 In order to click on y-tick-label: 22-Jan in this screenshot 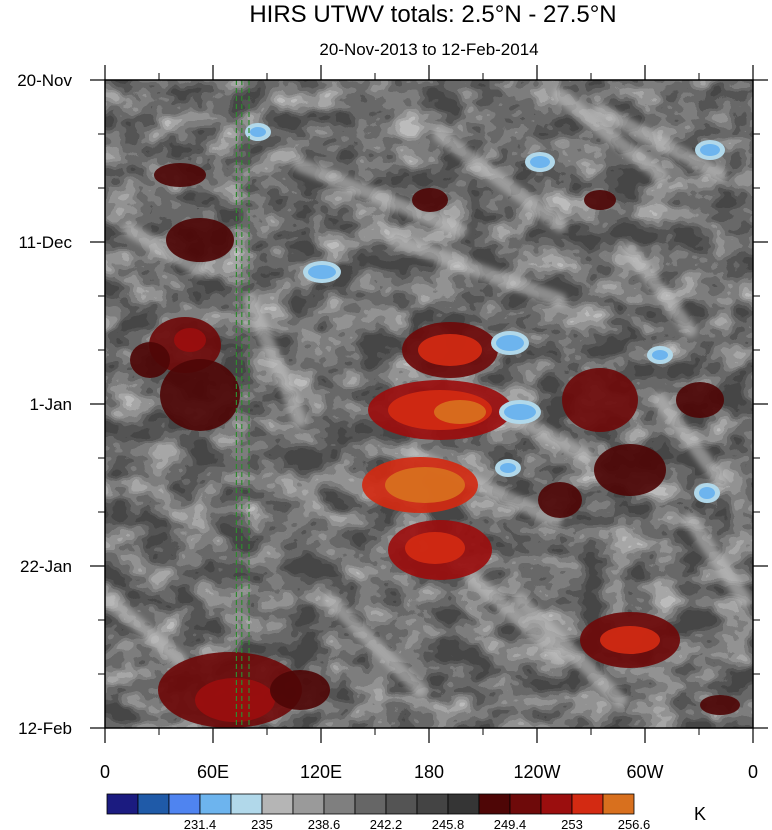, I will do `click(46, 566)`.